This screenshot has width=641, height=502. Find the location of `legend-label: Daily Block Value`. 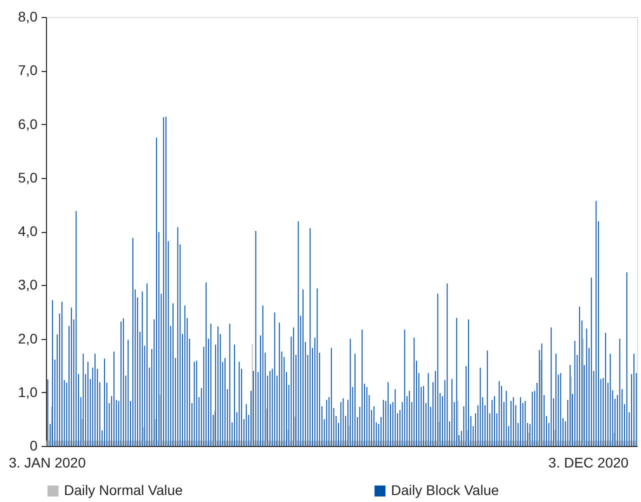

legend-label: Daily Block Value is located at coordinates (445, 490).